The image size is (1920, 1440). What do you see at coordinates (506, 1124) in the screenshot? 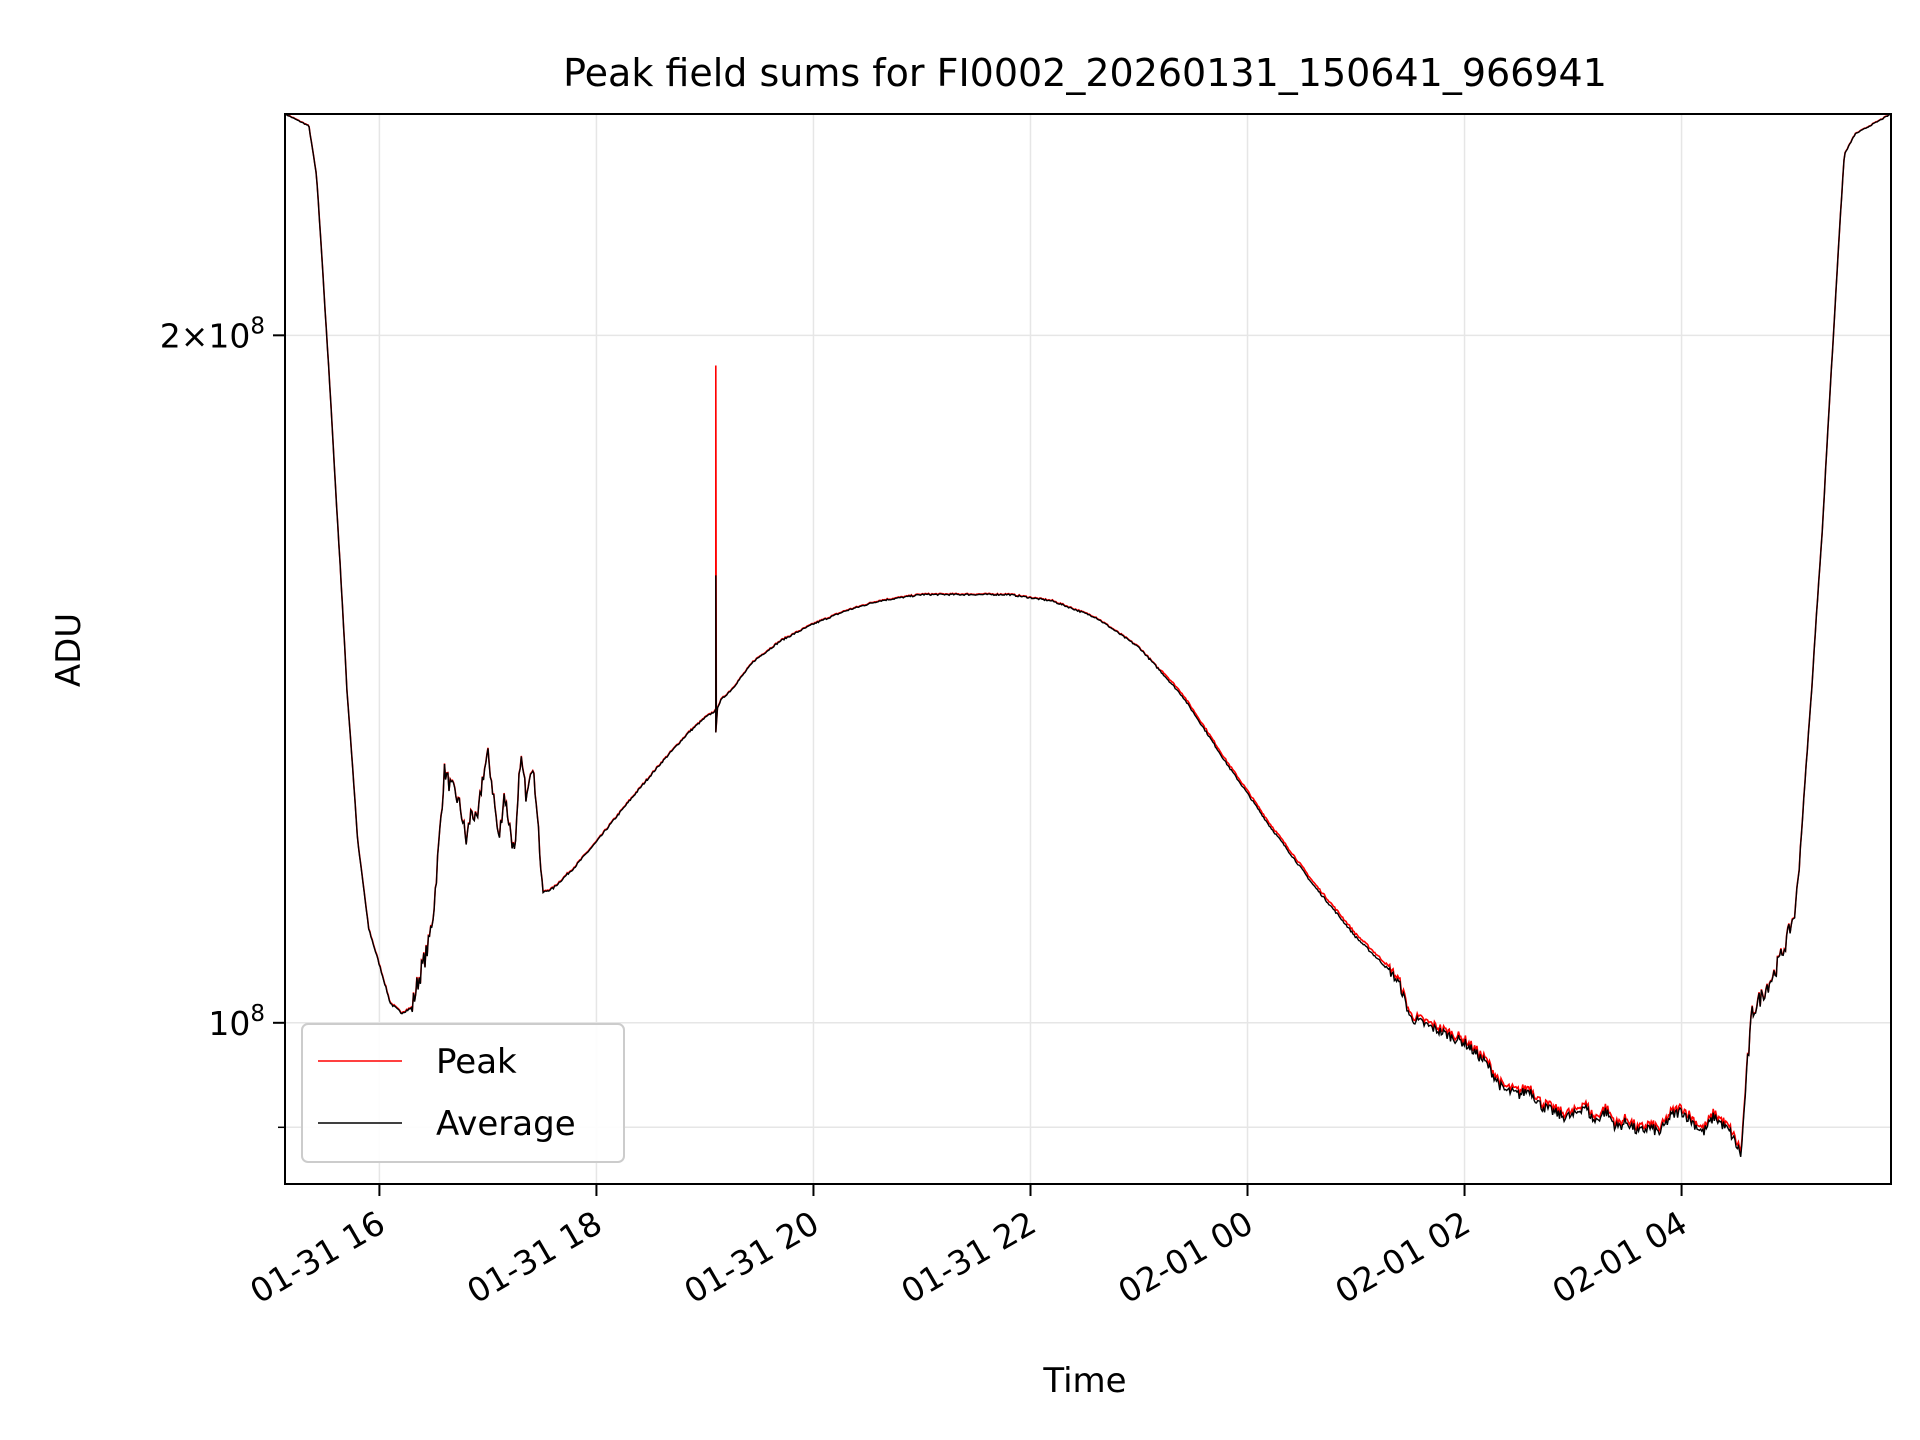
I see `legend-label-average: Average` at bounding box center [506, 1124].